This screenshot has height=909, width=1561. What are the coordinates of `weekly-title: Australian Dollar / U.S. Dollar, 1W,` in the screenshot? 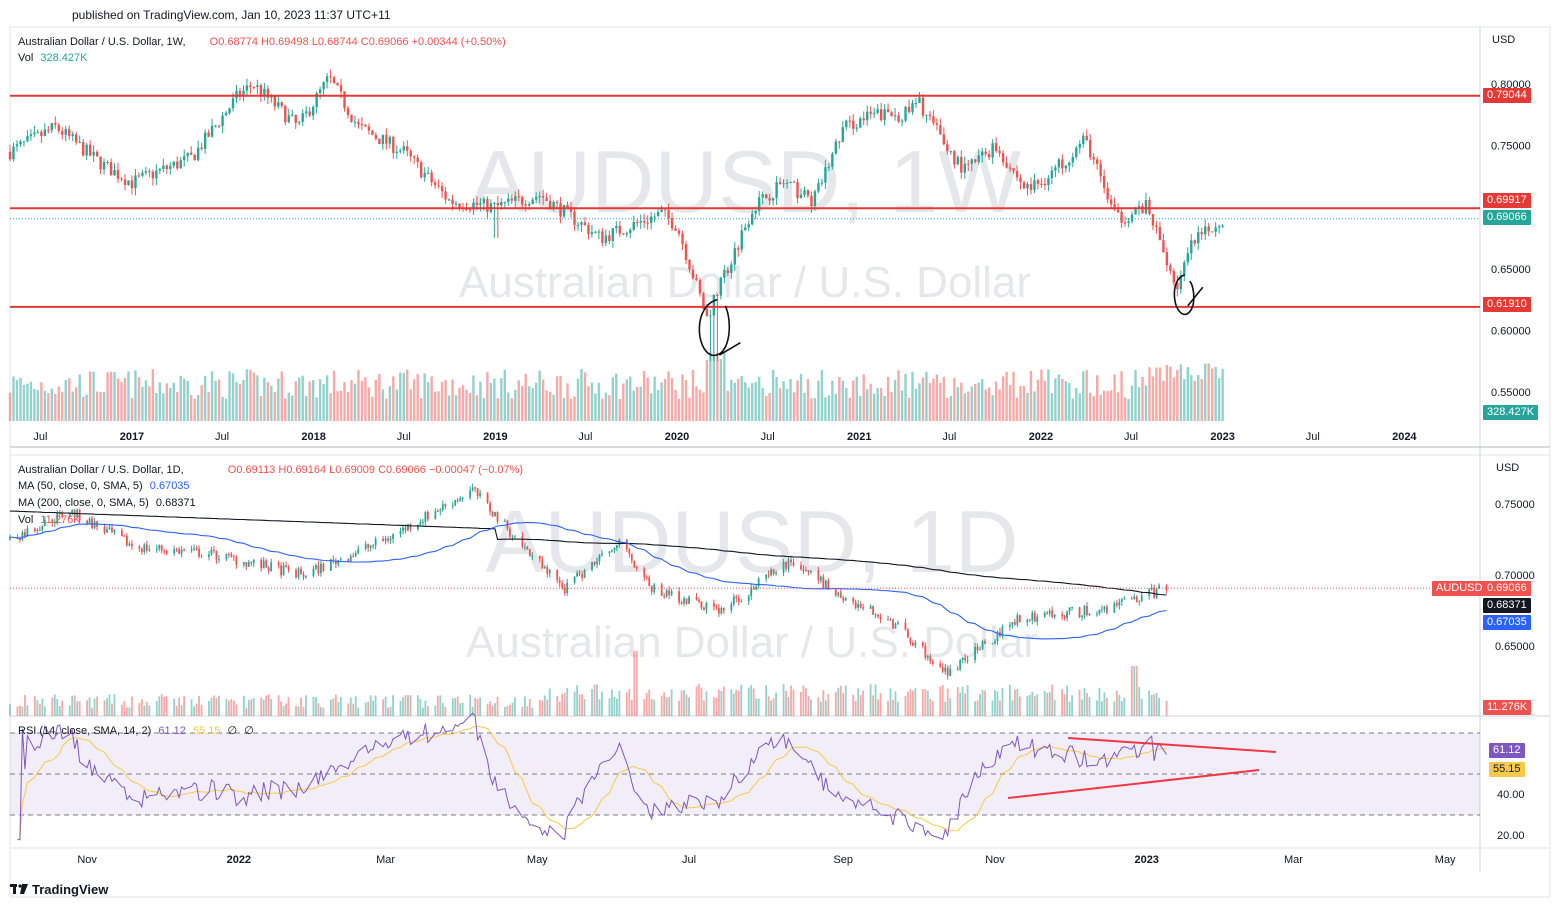 It's located at (102, 42).